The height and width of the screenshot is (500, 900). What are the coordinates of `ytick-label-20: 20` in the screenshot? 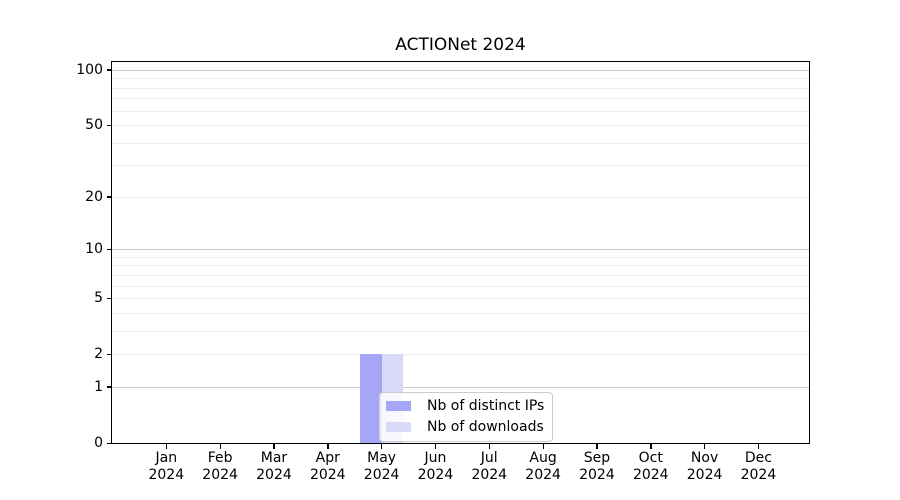 It's located at (94, 196).